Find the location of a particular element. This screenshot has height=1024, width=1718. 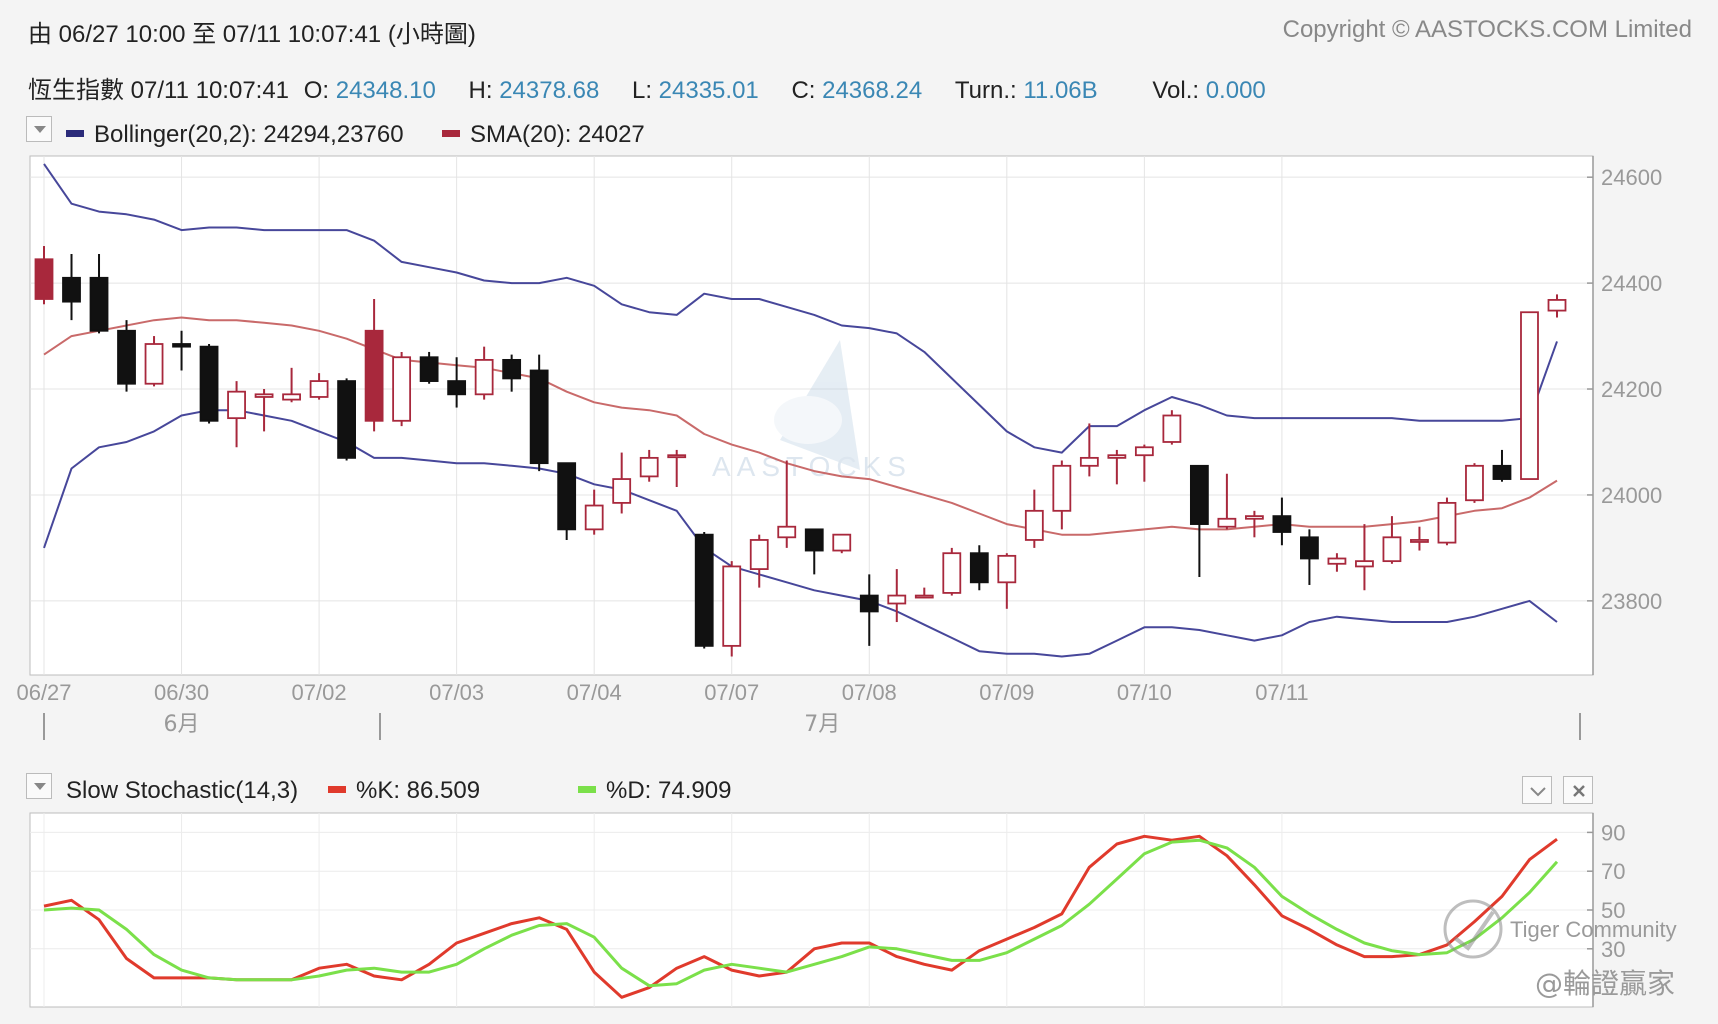

stoch-indicator-dropdown is located at coordinates (39, 786).